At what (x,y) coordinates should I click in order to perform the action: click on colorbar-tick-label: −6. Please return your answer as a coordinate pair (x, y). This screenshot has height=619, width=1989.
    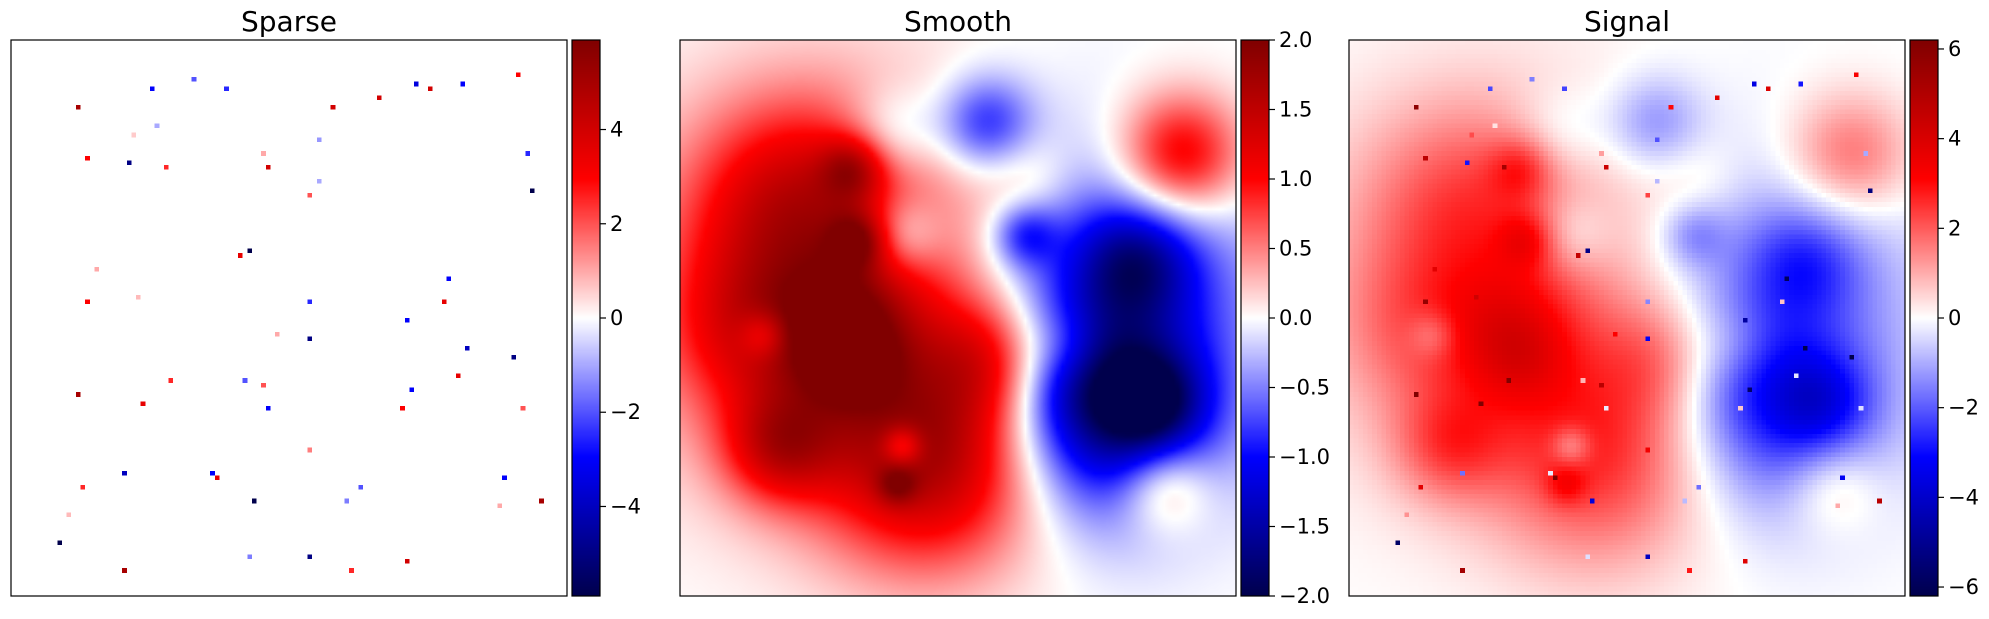
    Looking at the image, I should click on (1963, 587).